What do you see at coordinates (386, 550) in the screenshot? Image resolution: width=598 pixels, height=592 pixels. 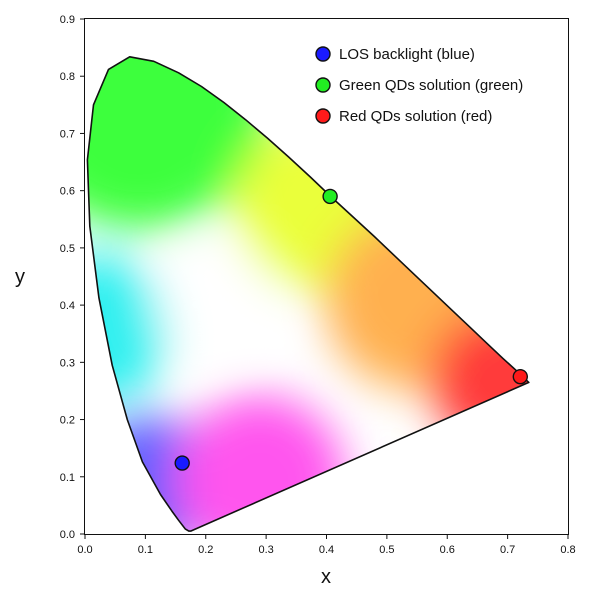 I see `x-tick-label: 0.5` at bounding box center [386, 550].